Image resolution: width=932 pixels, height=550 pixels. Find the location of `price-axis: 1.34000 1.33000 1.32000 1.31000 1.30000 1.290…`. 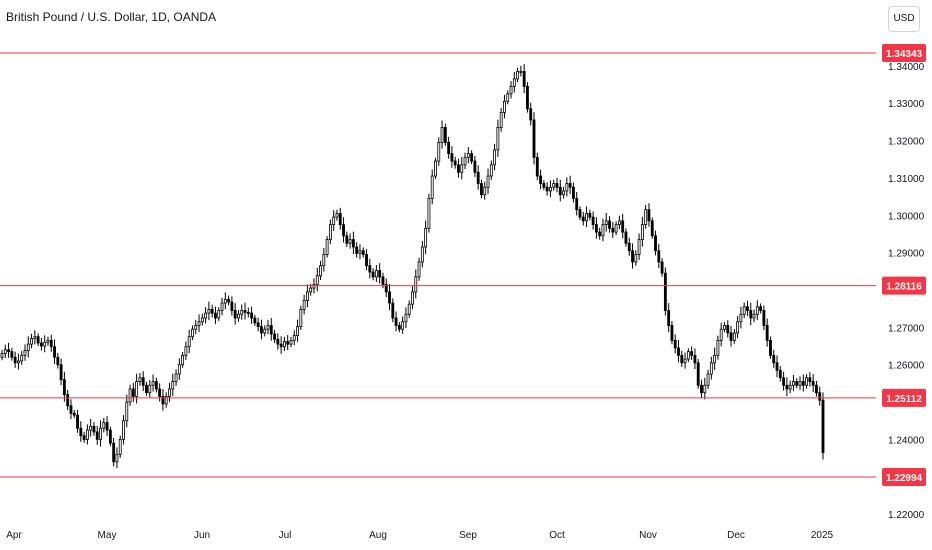

price-axis: 1.34000 1.33000 1.32000 1.31000 1.30000 1.290… is located at coordinates (906, 291).